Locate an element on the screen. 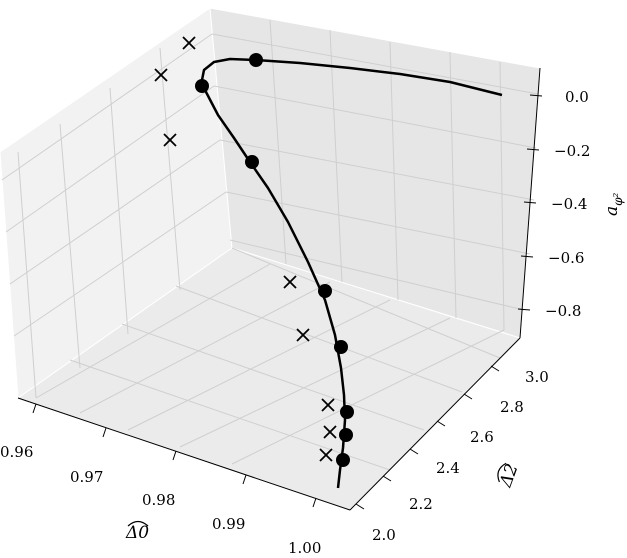 This screenshot has width=627, height=558. z-axis-label: aφ² is located at coordinates (613, 204).